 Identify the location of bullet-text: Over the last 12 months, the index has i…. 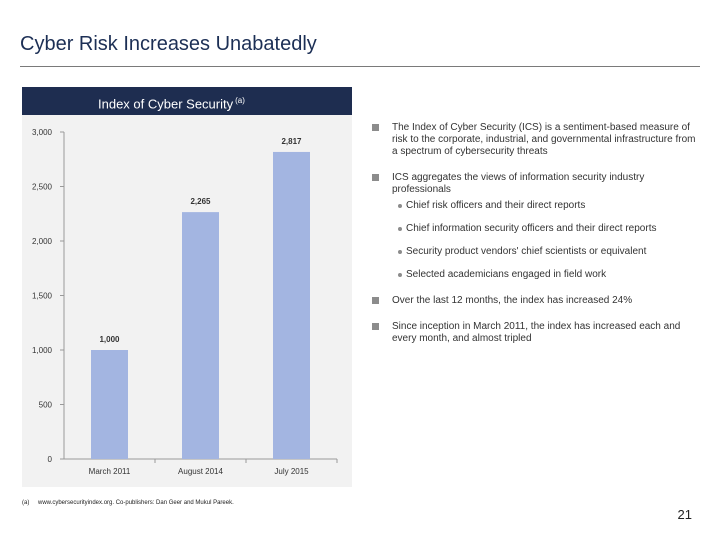
(512, 300).